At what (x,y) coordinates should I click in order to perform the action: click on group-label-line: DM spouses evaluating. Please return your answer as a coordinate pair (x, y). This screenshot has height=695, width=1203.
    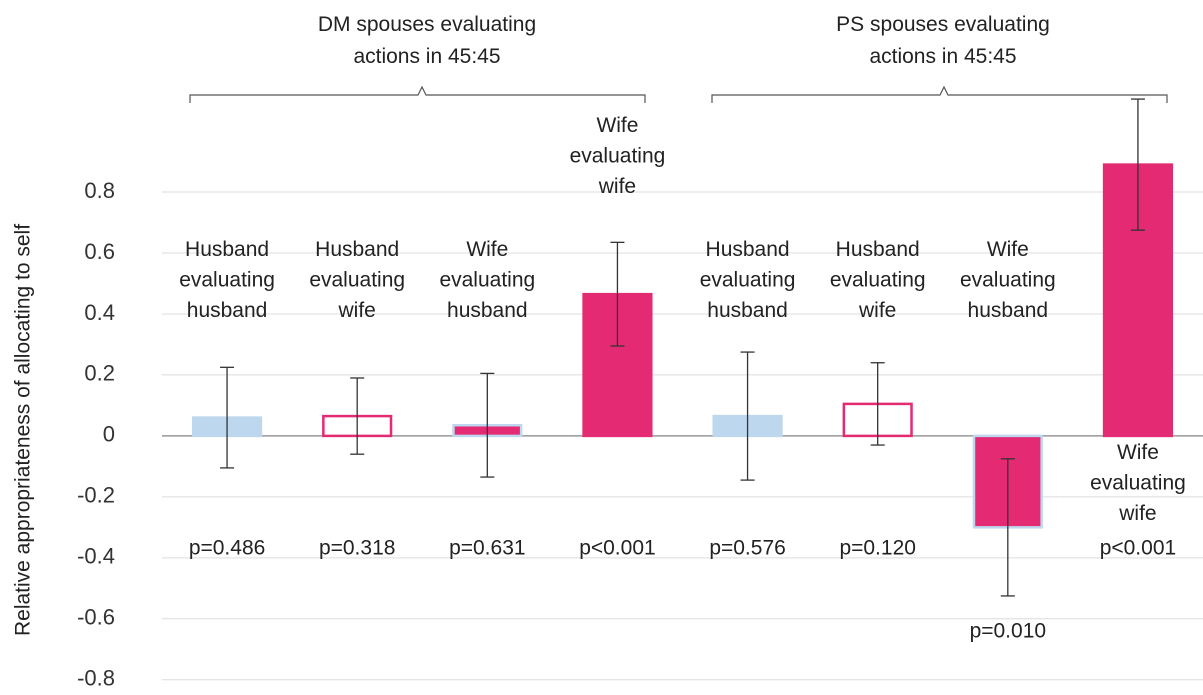
    Looking at the image, I should click on (427, 24).